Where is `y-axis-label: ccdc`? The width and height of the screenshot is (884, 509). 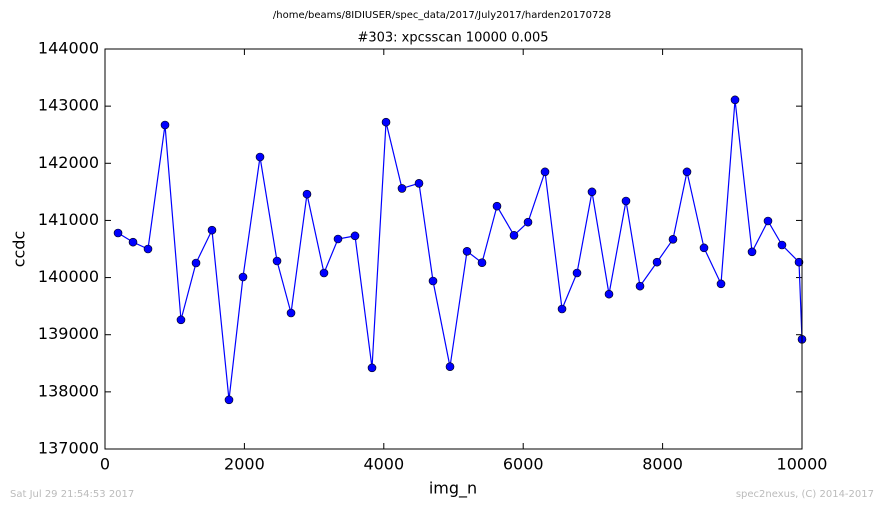 y-axis-label: ccdc is located at coordinates (19, 249).